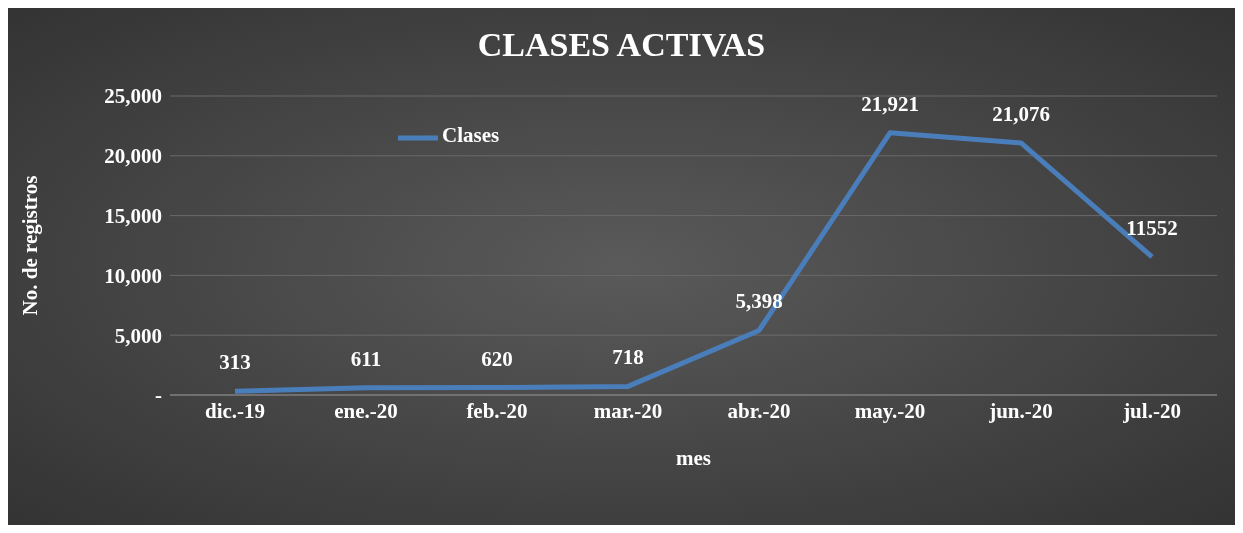  What do you see at coordinates (890, 410) in the screenshot?
I see `x-tick-label: may.-20` at bounding box center [890, 410].